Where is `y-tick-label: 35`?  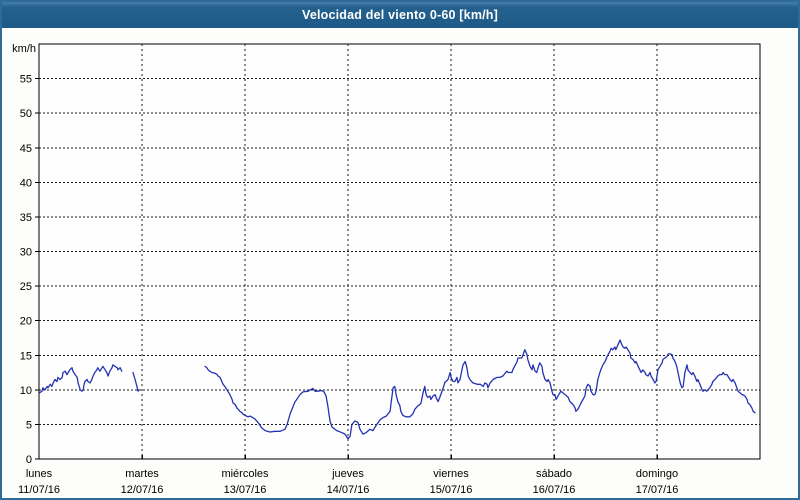 y-tick-label: 35 is located at coordinates (26, 218).